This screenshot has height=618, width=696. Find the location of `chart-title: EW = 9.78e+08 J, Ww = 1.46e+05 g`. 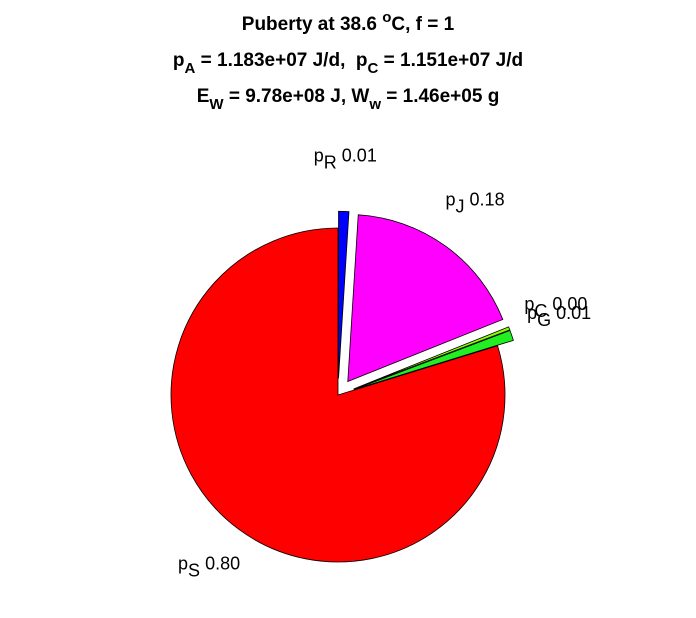

chart-title: EW = 9.78e+08 J, Ww = 1.46e+05 g is located at coordinates (348, 99).